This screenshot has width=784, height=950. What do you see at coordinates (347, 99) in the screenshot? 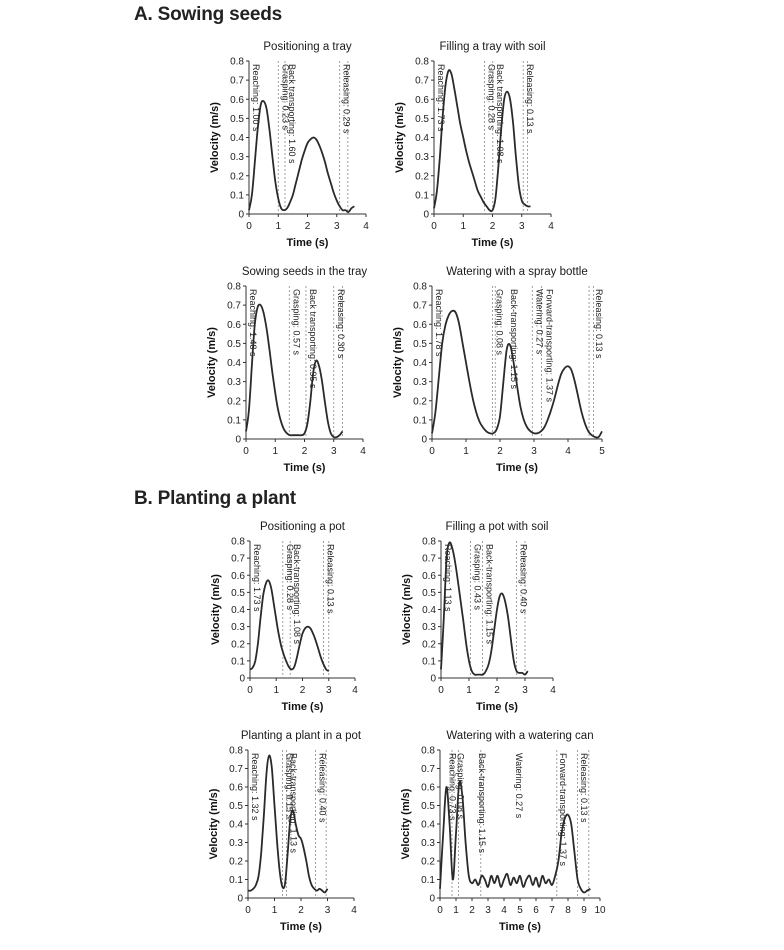
I see `phase-label: Releasing: 0.29 s` at bounding box center [347, 99].